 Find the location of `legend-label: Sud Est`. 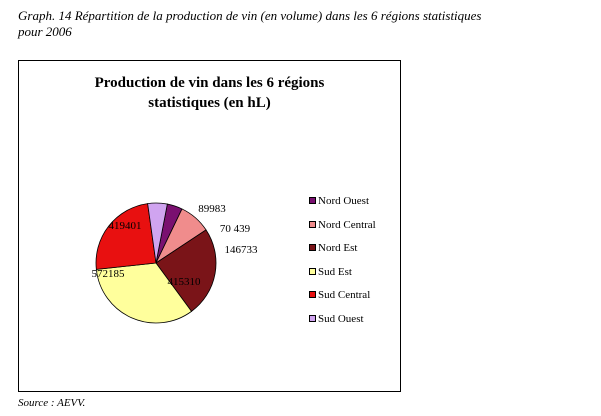

legend-label: Sud Est is located at coordinates (335, 271).